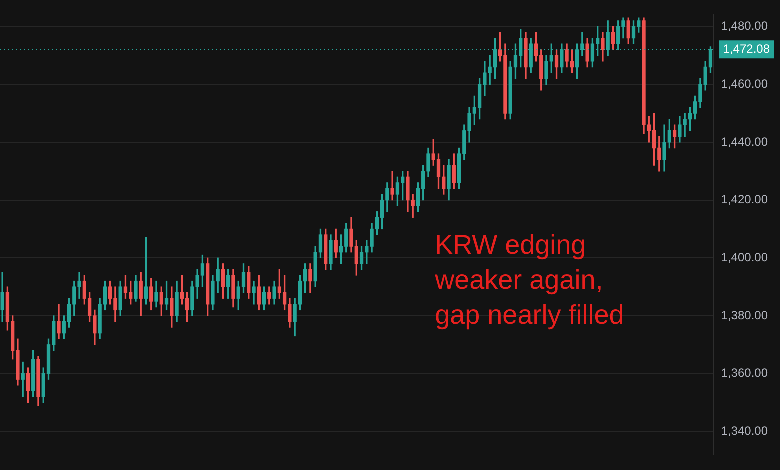  I want to click on y-tick-label: 1,460.00, so click(744, 83).